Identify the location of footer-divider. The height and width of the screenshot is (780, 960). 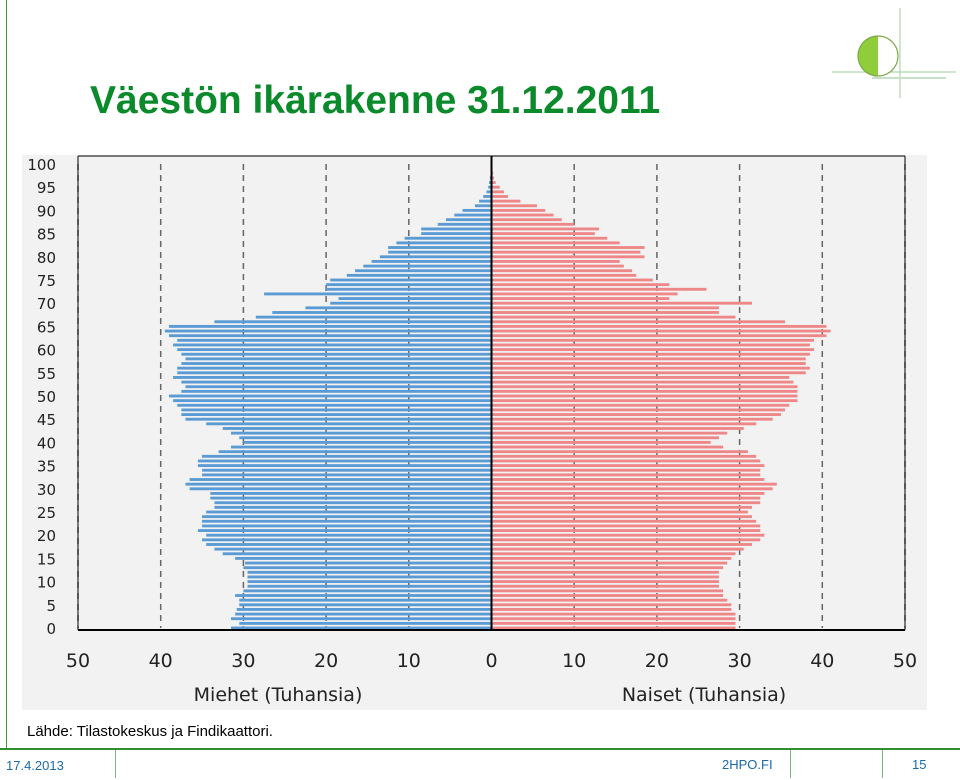
(790, 764).